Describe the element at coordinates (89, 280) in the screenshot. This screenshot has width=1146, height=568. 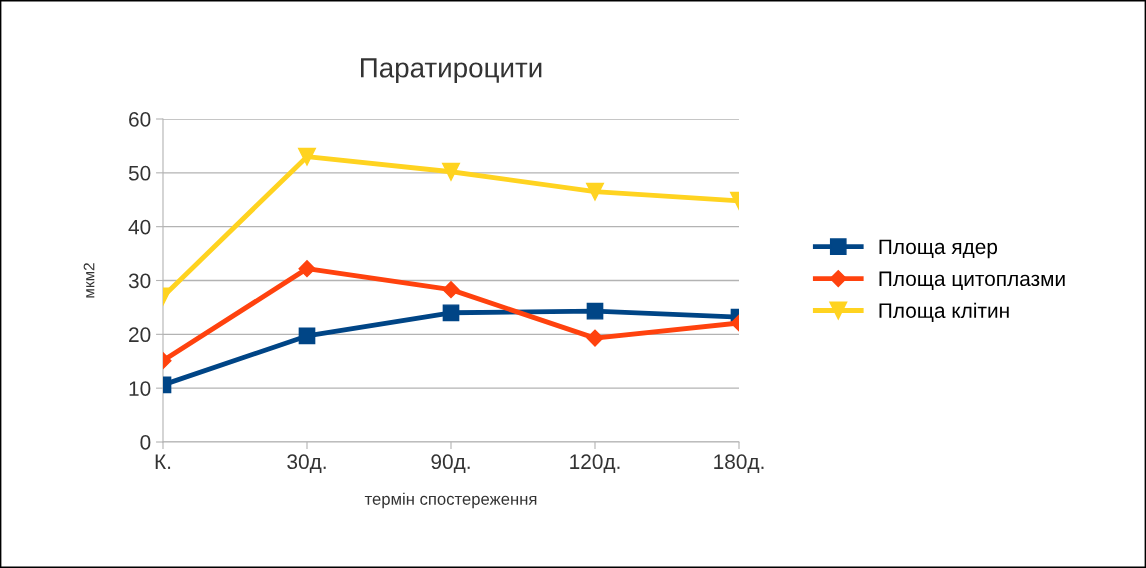
I see `y-axis-title: мкм2` at that location.